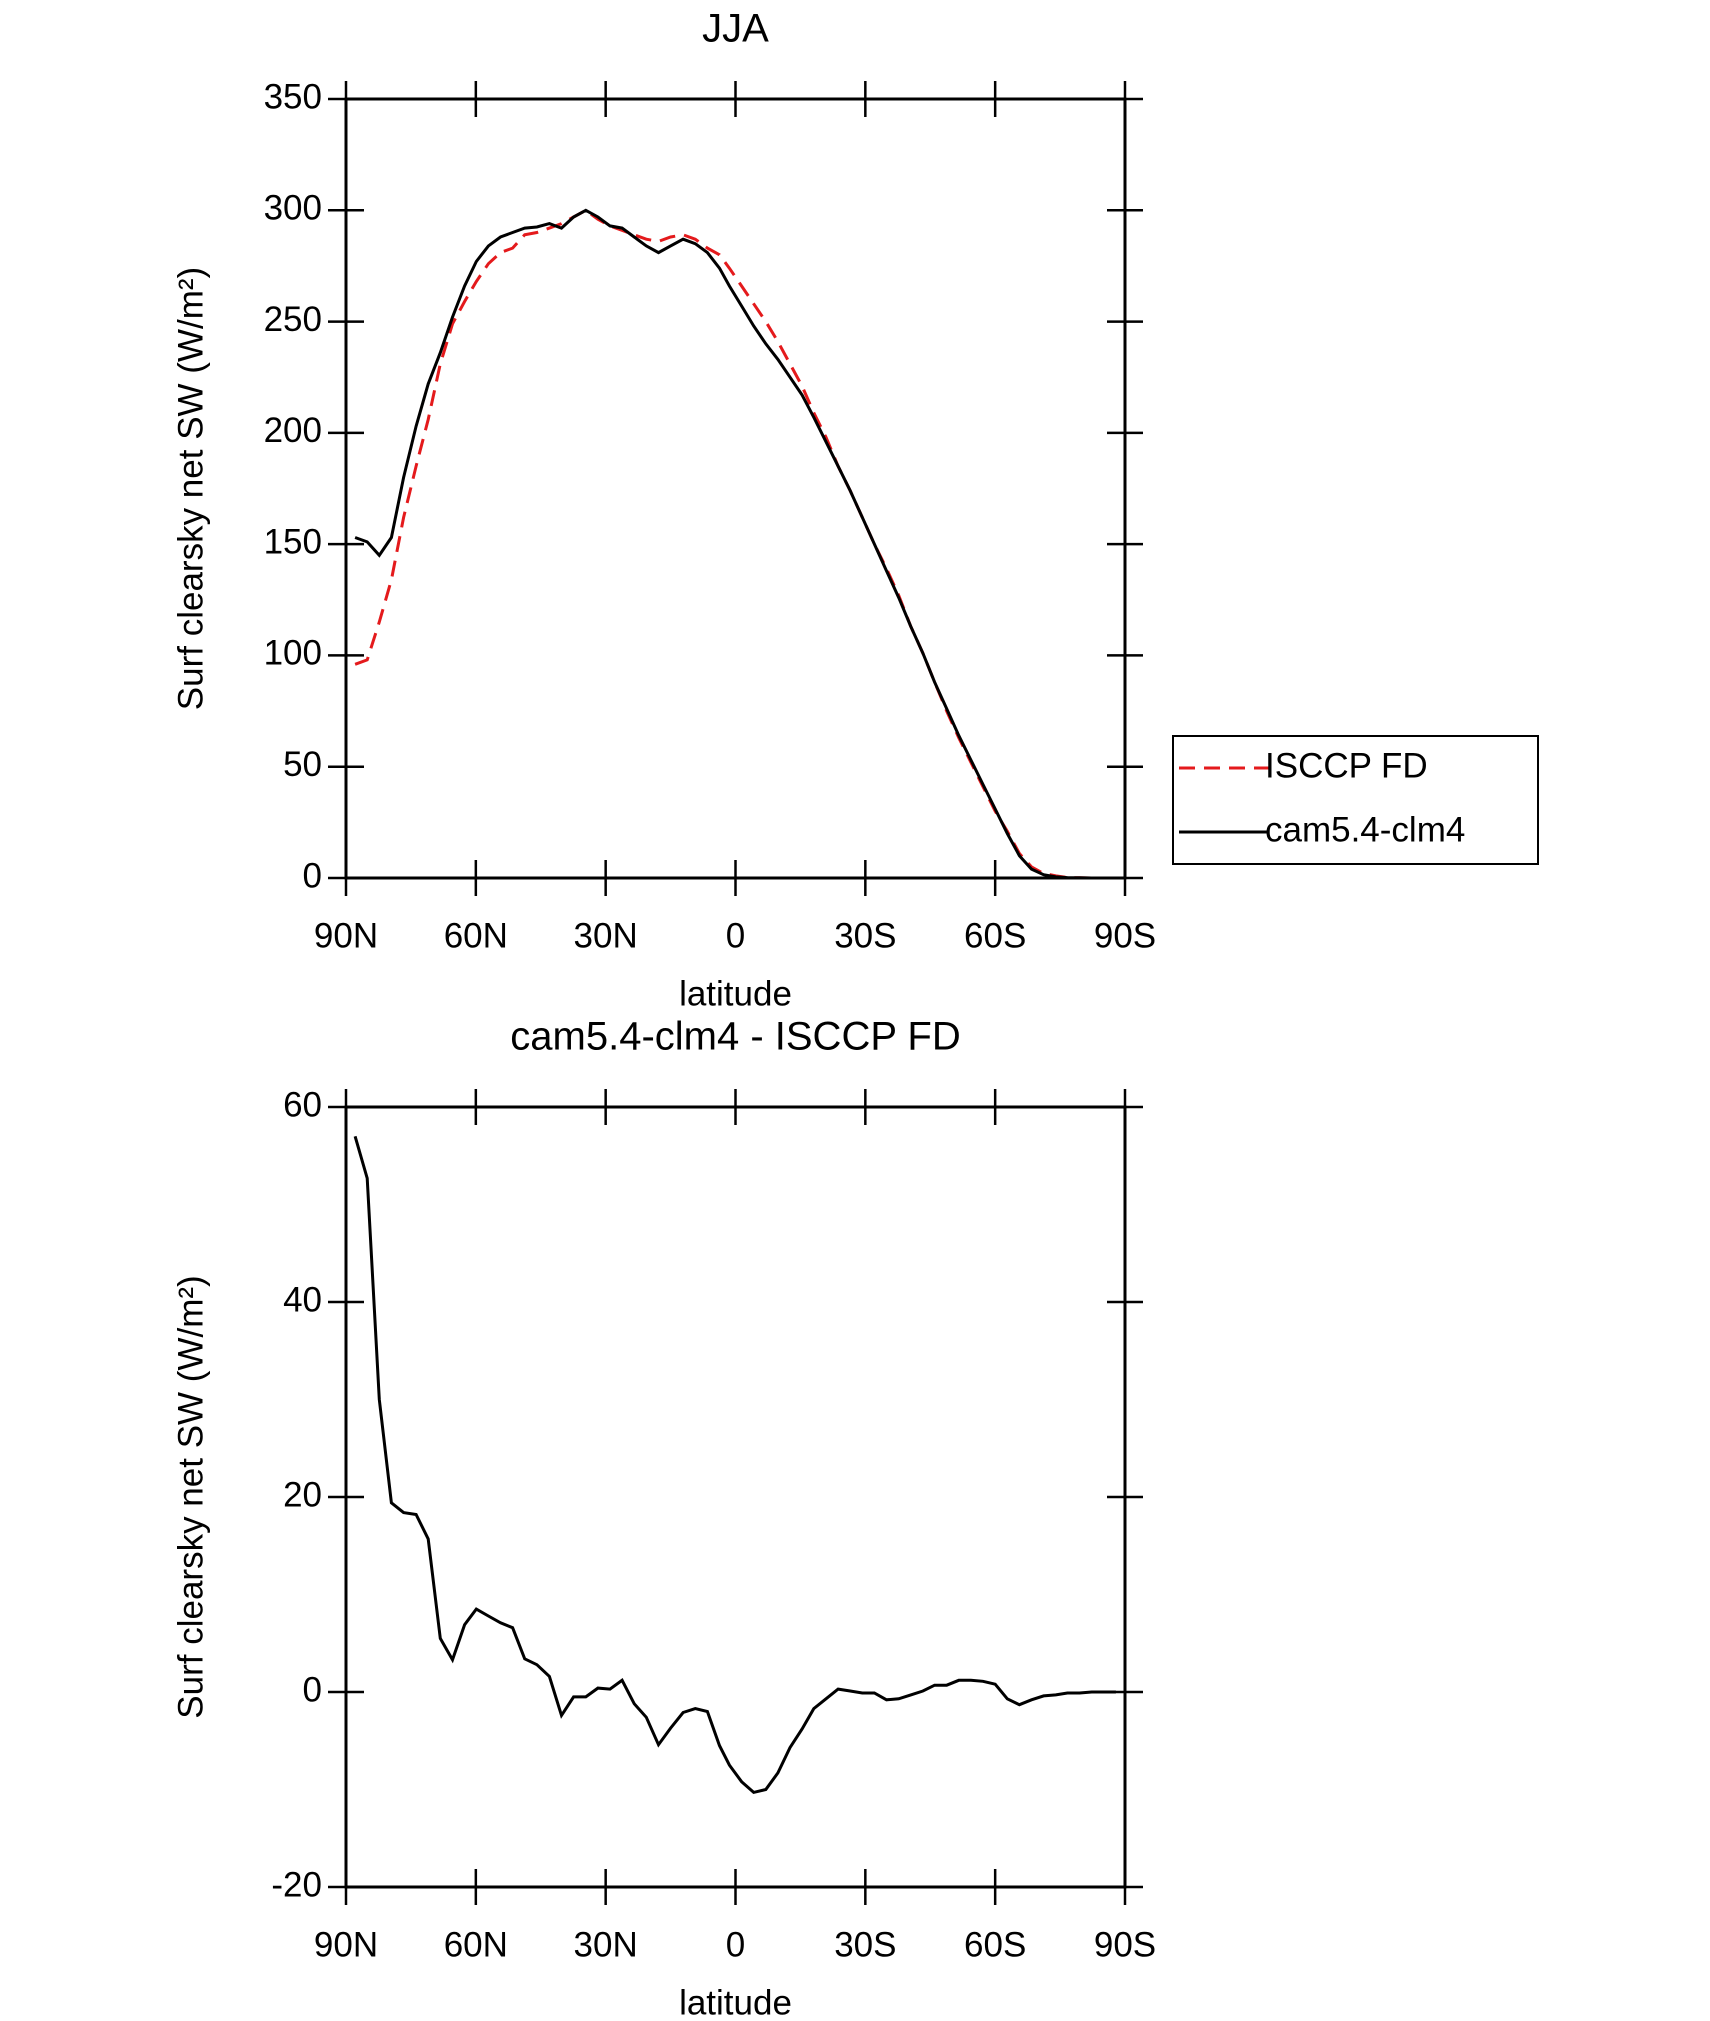  What do you see at coordinates (302, 1299) in the screenshot?
I see `y-tick-label: 40` at bounding box center [302, 1299].